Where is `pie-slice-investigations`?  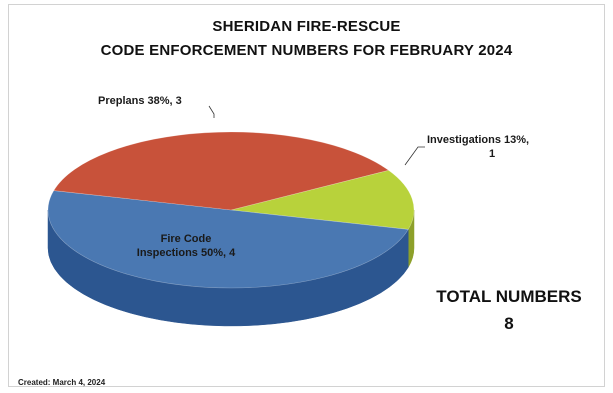 pie-slice-investigations is located at coordinates (322, 199).